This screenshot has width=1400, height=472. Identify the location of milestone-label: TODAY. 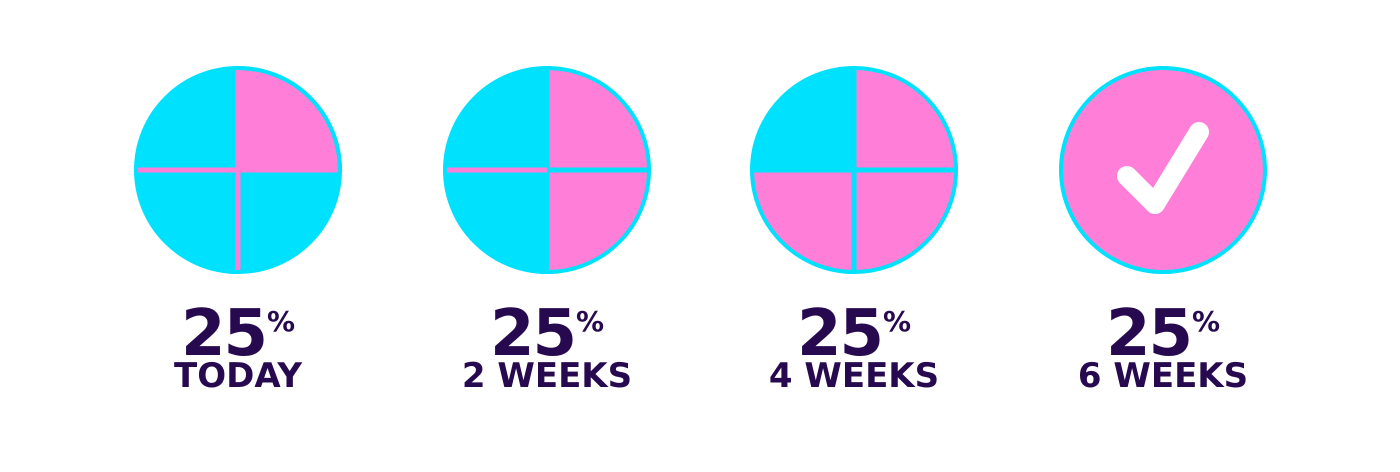
(238, 376).